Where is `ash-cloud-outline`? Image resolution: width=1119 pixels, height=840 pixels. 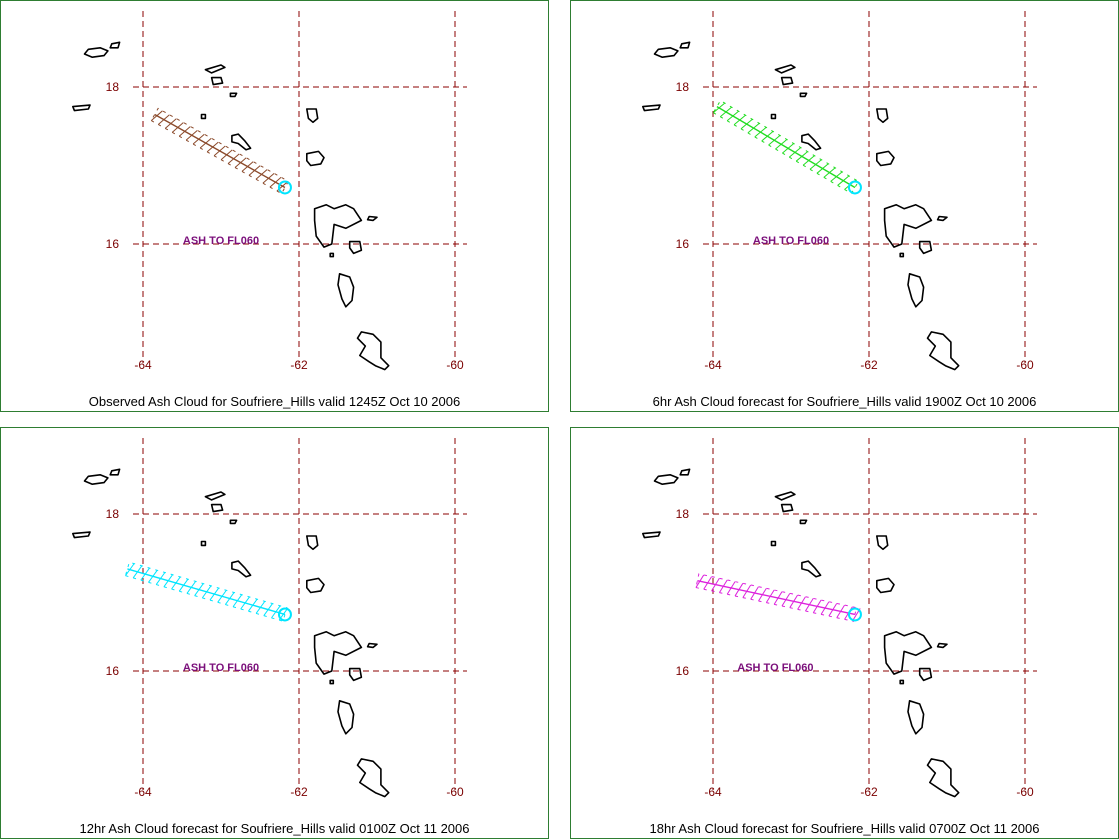
ash-cloud-outline is located at coordinates (786, 147).